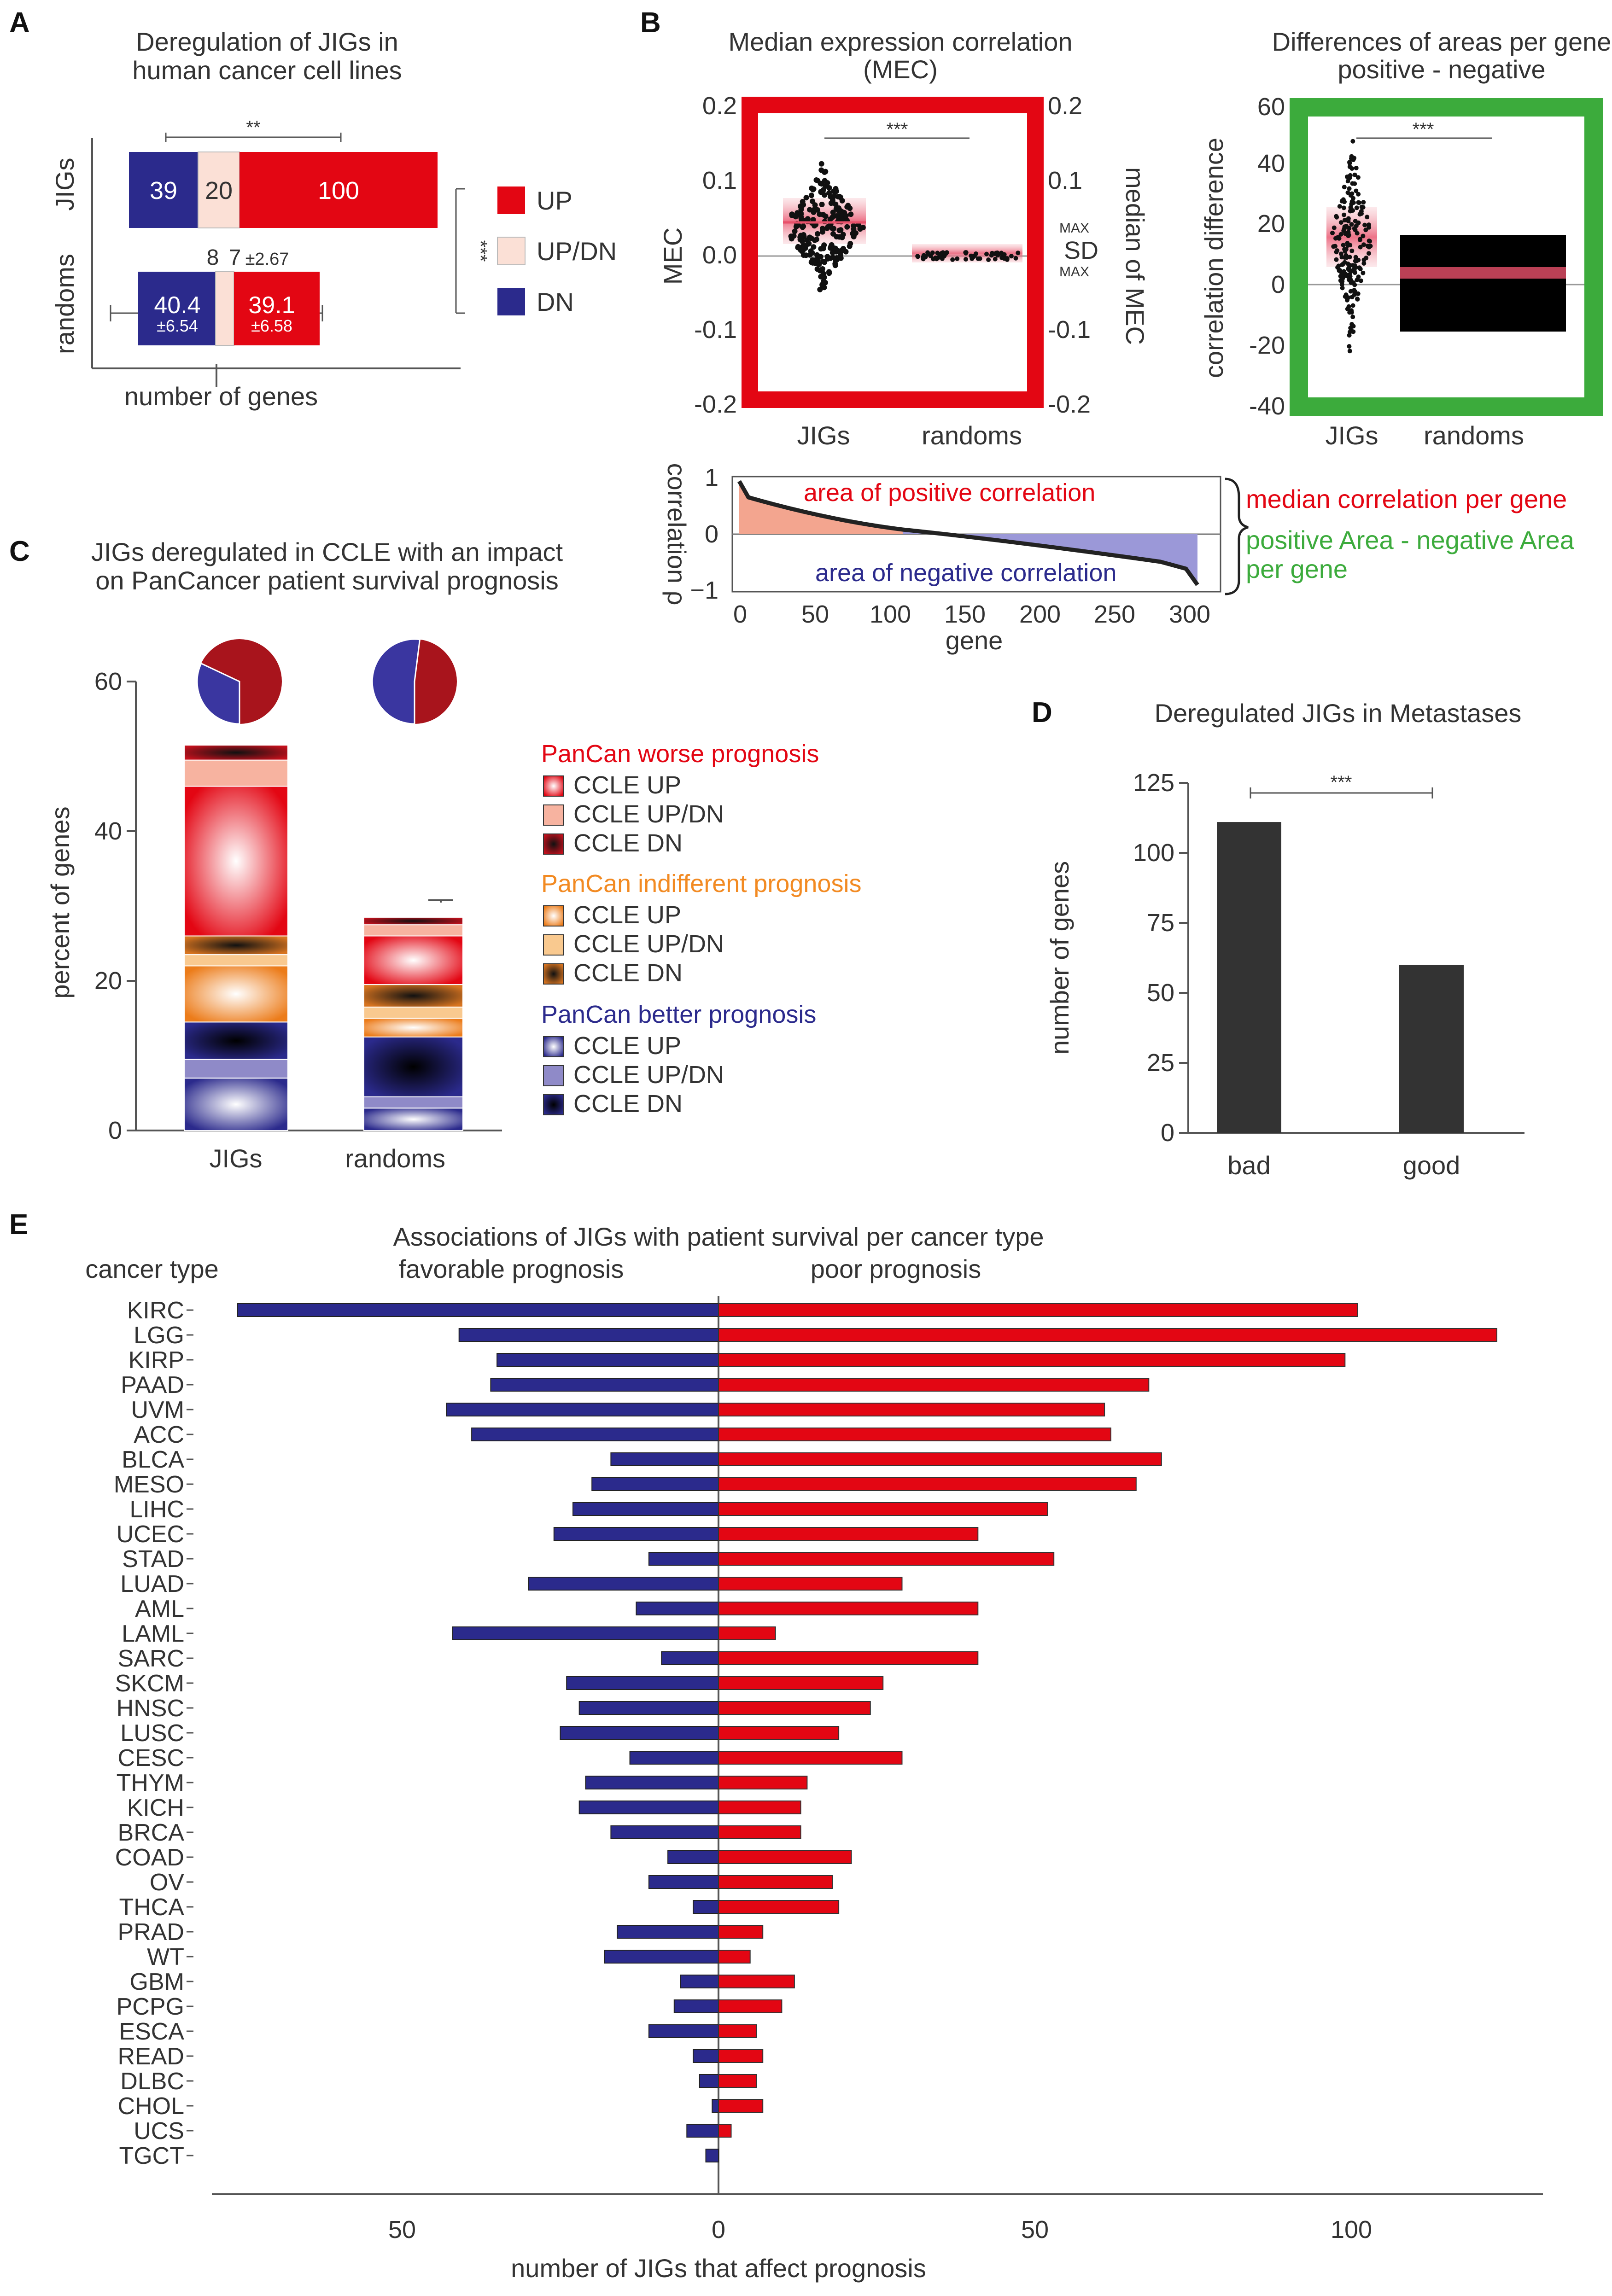 Image resolution: width=1612 pixels, height=2296 pixels. What do you see at coordinates (701, 883) in the screenshot?
I see `panel-c-legend-group-title: PanCan indifferent prognosis` at bounding box center [701, 883].